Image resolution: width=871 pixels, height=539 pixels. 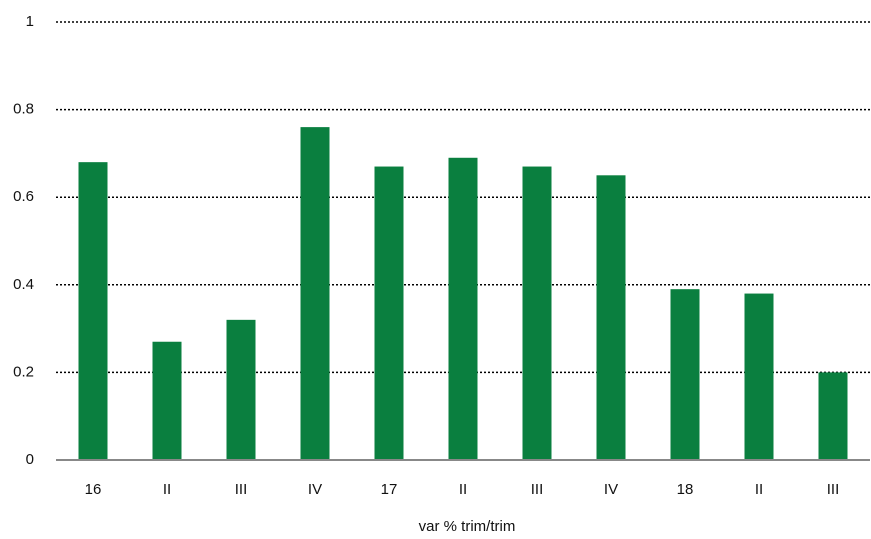 I want to click on y-tick-label: 0.6, so click(x=23, y=196).